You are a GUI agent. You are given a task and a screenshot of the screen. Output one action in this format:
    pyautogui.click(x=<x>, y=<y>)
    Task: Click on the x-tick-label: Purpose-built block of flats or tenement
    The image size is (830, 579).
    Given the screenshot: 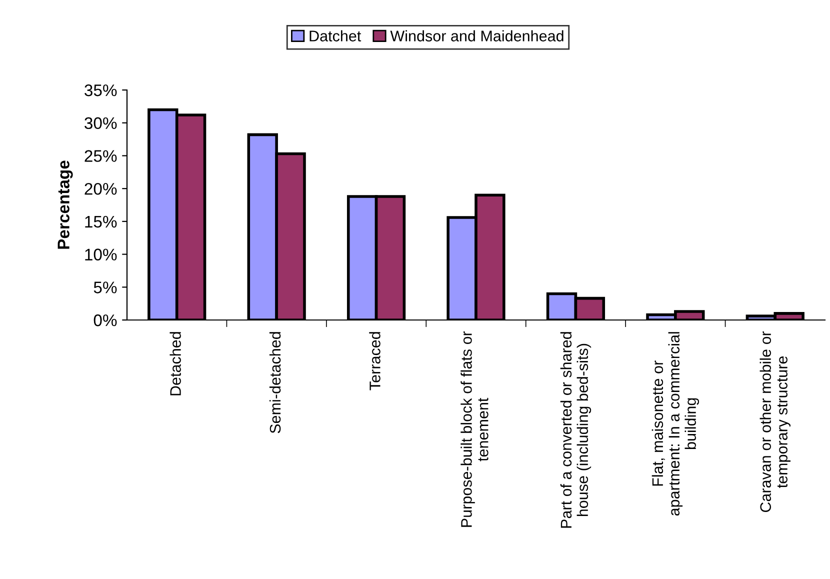 What is the action you would take?
    pyautogui.click(x=474, y=429)
    